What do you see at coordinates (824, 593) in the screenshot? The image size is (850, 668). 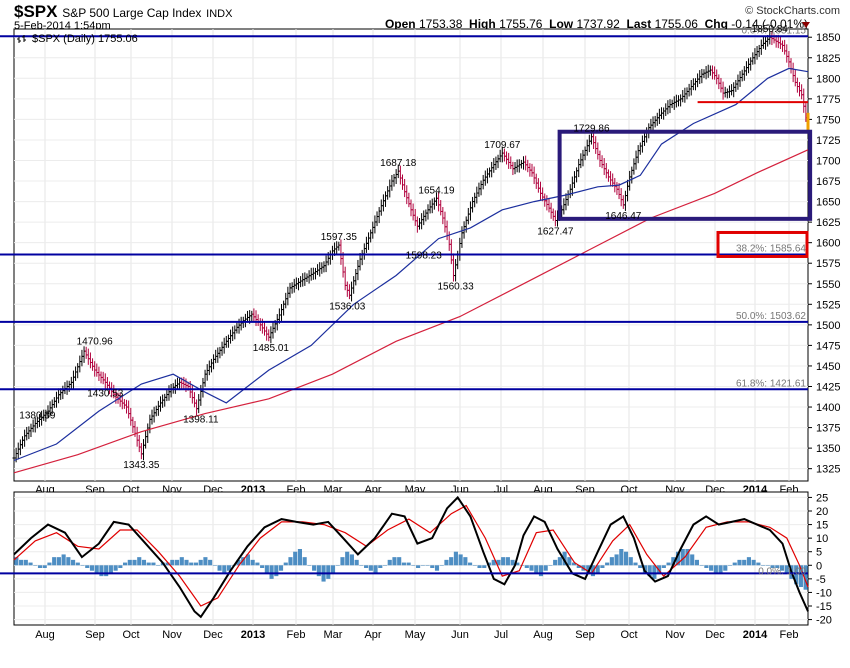 I see `macd-ytick-label: -10` at bounding box center [824, 593].